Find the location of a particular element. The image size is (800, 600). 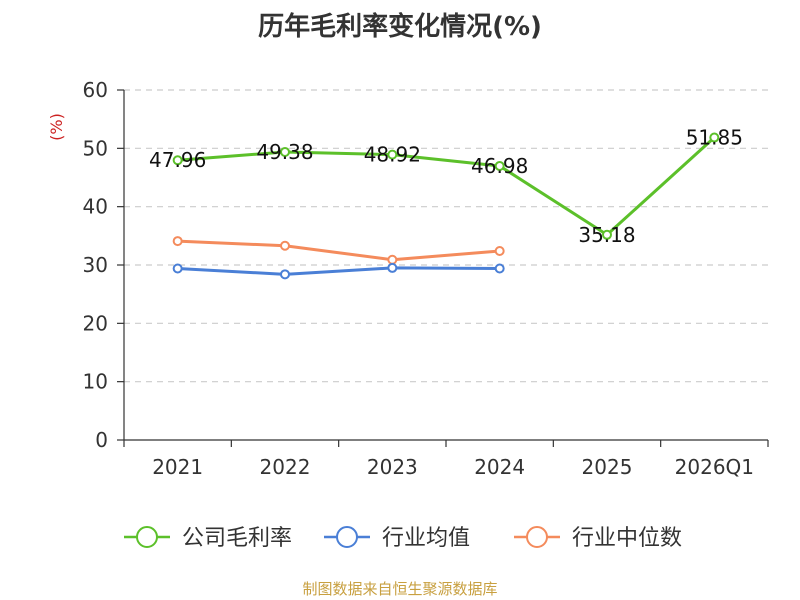

y-tick-label: 20 is located at coordinates (95, 323).